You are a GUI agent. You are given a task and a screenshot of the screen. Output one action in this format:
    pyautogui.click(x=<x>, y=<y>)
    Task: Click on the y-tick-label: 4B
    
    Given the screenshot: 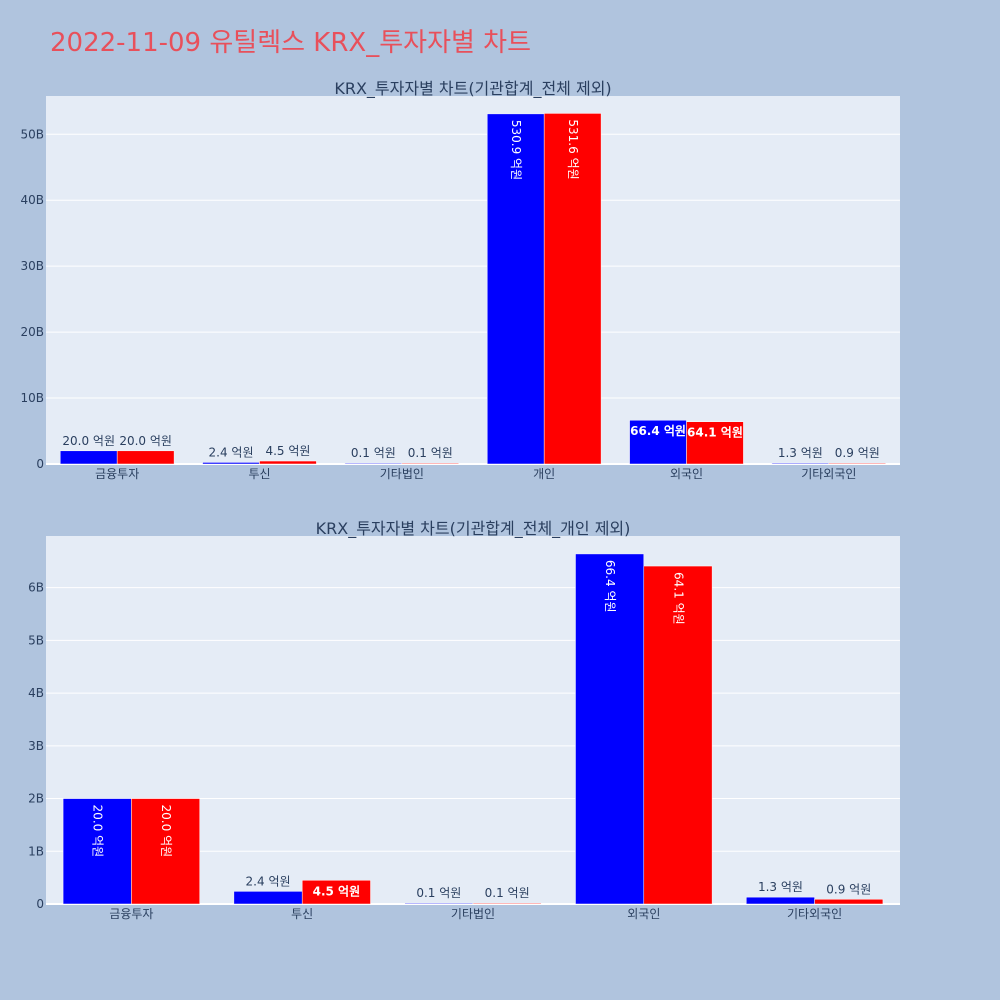 What is the action you would take?
    pyautogui.click(x=36, y=693)
    